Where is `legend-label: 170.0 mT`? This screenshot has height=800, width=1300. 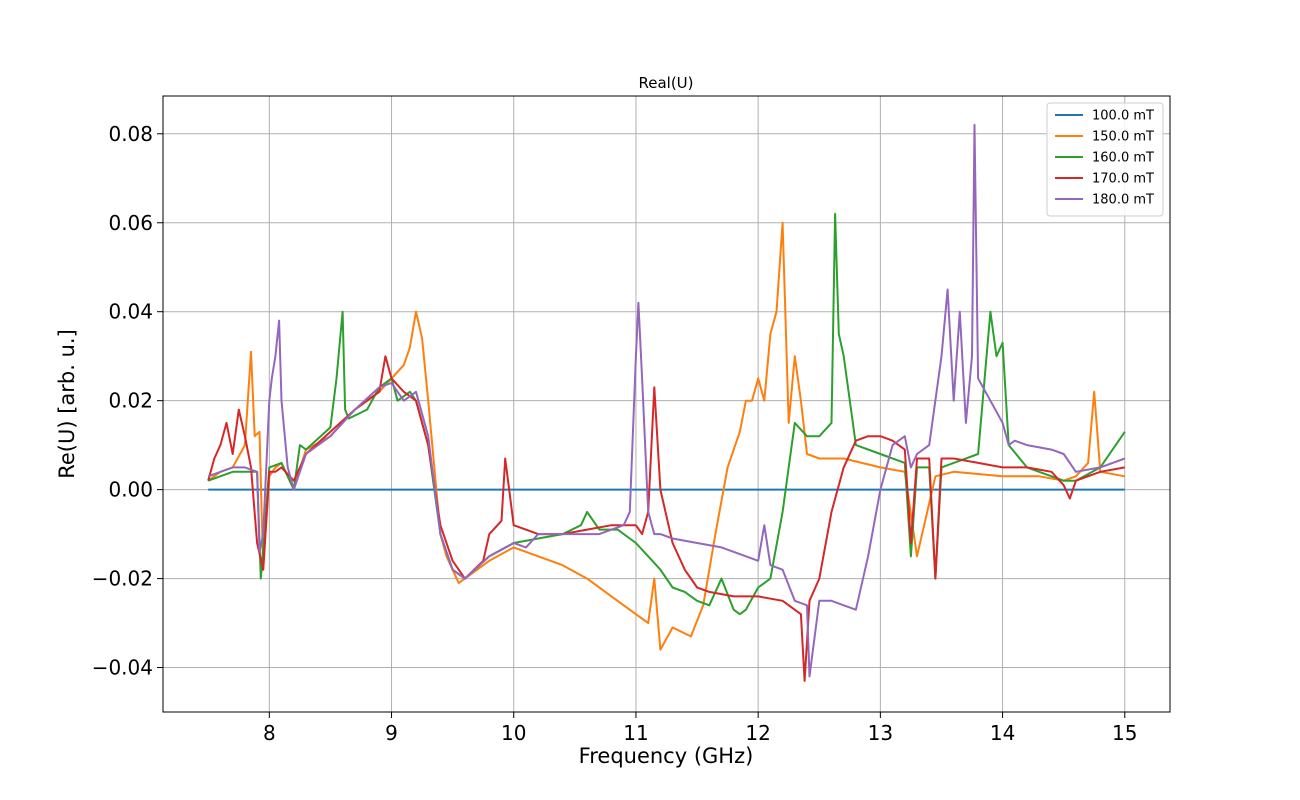 legend-label: 170.0 mT is located at coordinates (1123, 179).